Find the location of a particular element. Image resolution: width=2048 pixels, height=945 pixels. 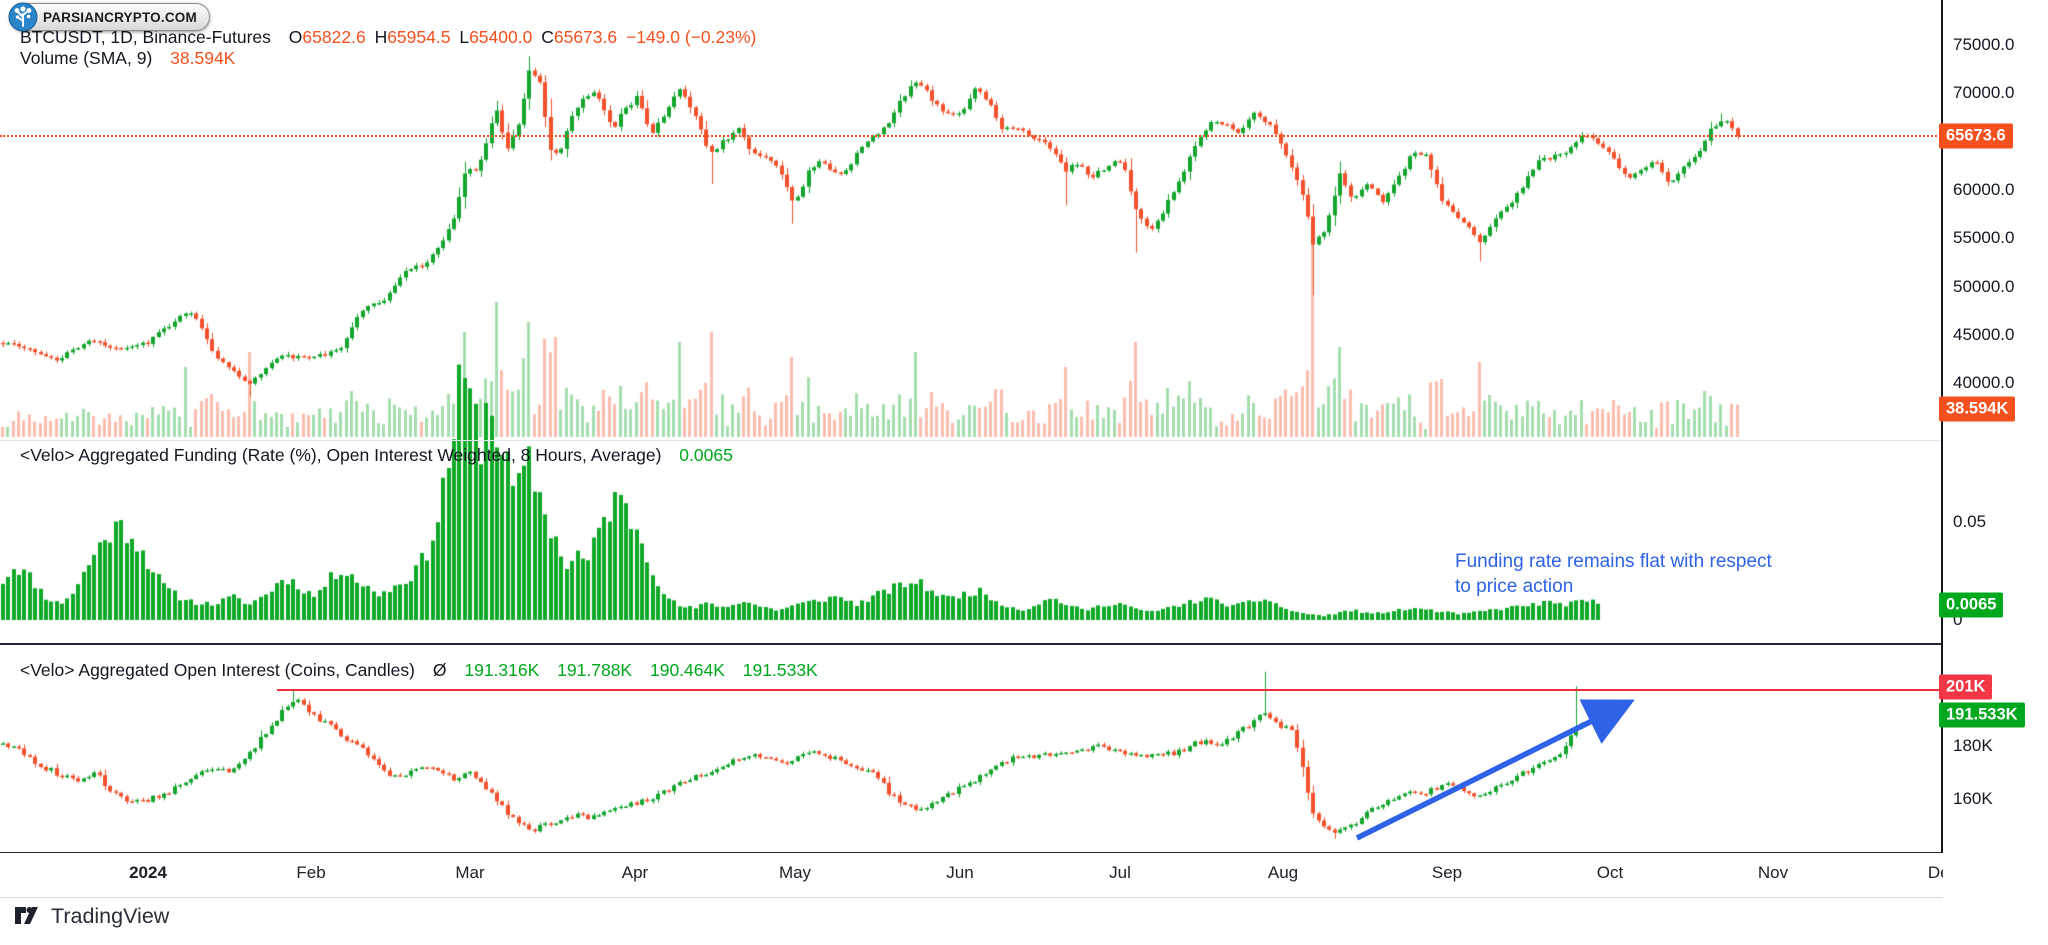

ohlc-close-value: 65673.6 is located at coordinates (585, 37).